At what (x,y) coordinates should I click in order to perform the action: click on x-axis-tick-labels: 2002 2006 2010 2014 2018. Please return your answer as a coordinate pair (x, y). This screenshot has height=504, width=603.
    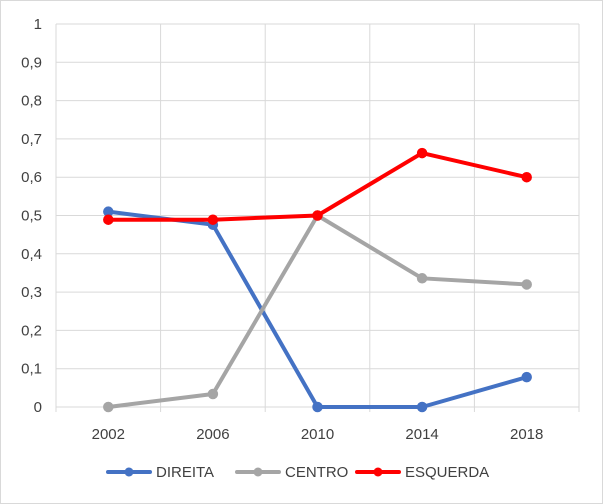
    Looking at the image, I should click on (318, 434).